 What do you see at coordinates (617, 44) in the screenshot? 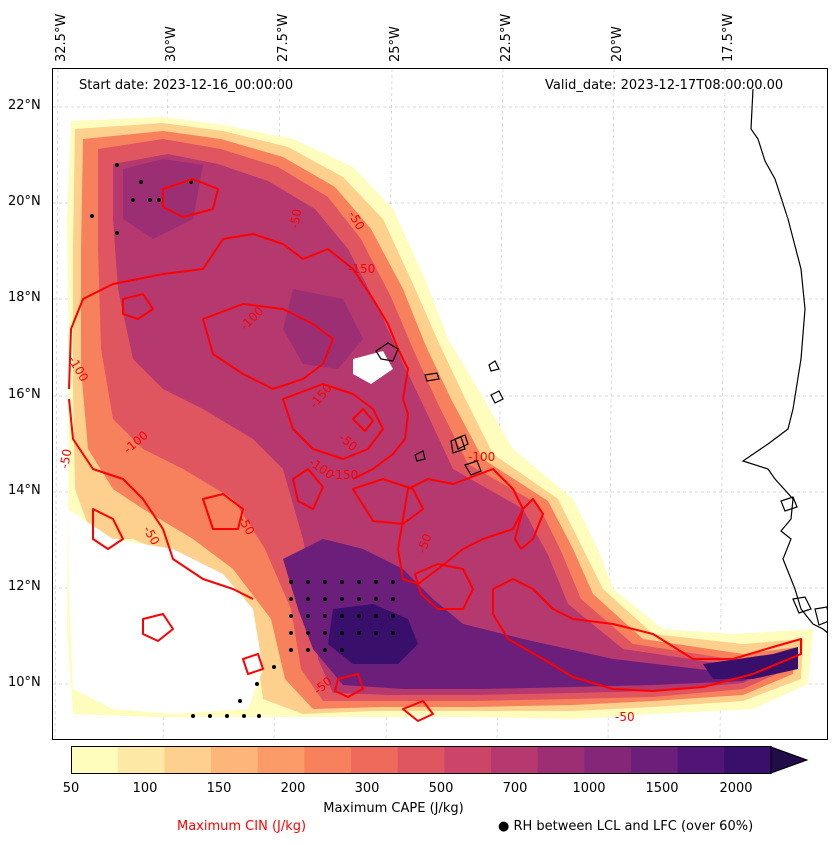
I see `lon-label: 20°W` at bounding box center [617, 44].